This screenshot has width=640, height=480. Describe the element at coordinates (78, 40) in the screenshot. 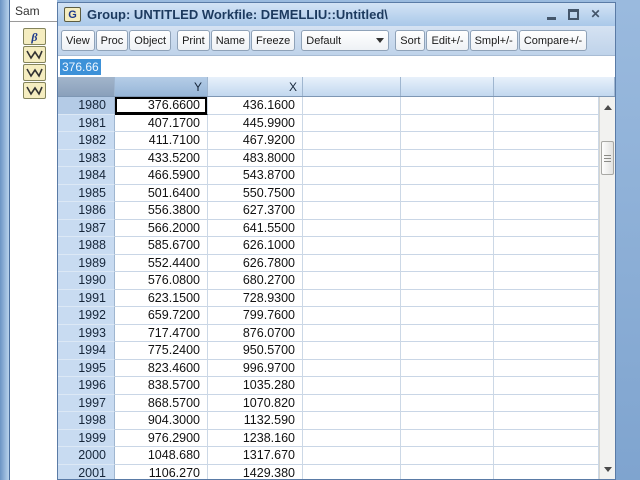

I see `toolbar-button-view: View` at that location.